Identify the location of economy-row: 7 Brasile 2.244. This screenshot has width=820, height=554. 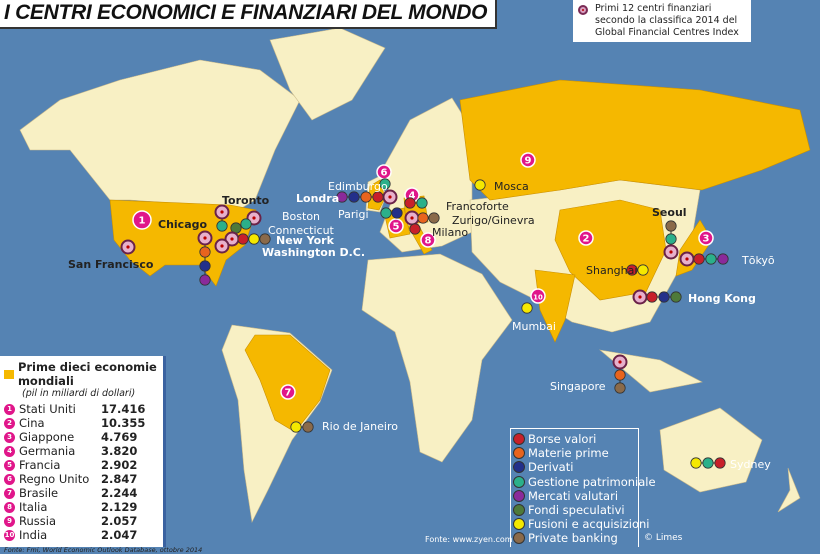
(81, 493).